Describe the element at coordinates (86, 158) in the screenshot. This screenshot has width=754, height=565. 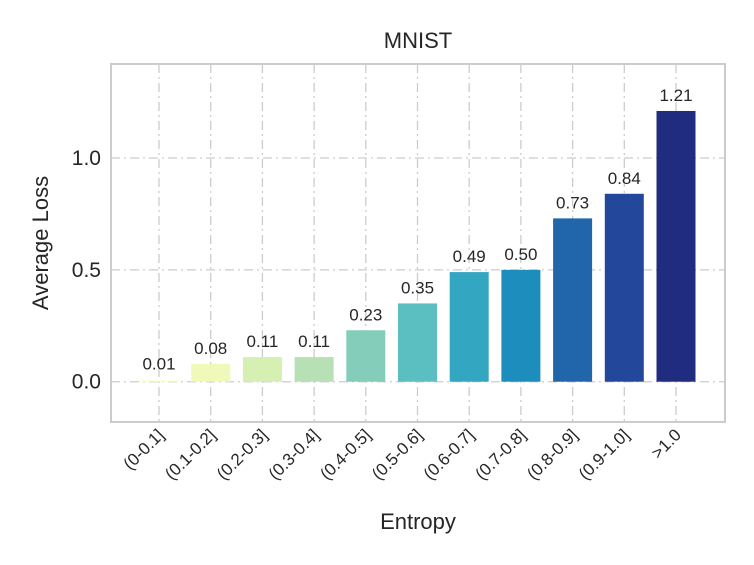
I see `y-tick-label: 1.0` at that location.